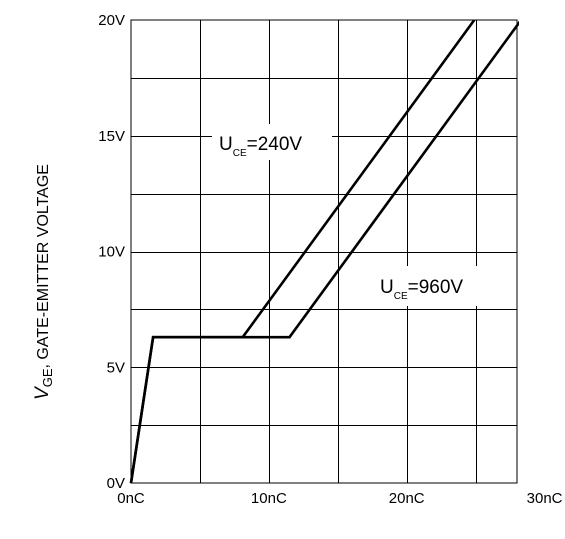 The image size is (565, 539). I want to click on annotation-960v-main: U, so click(387, 287).